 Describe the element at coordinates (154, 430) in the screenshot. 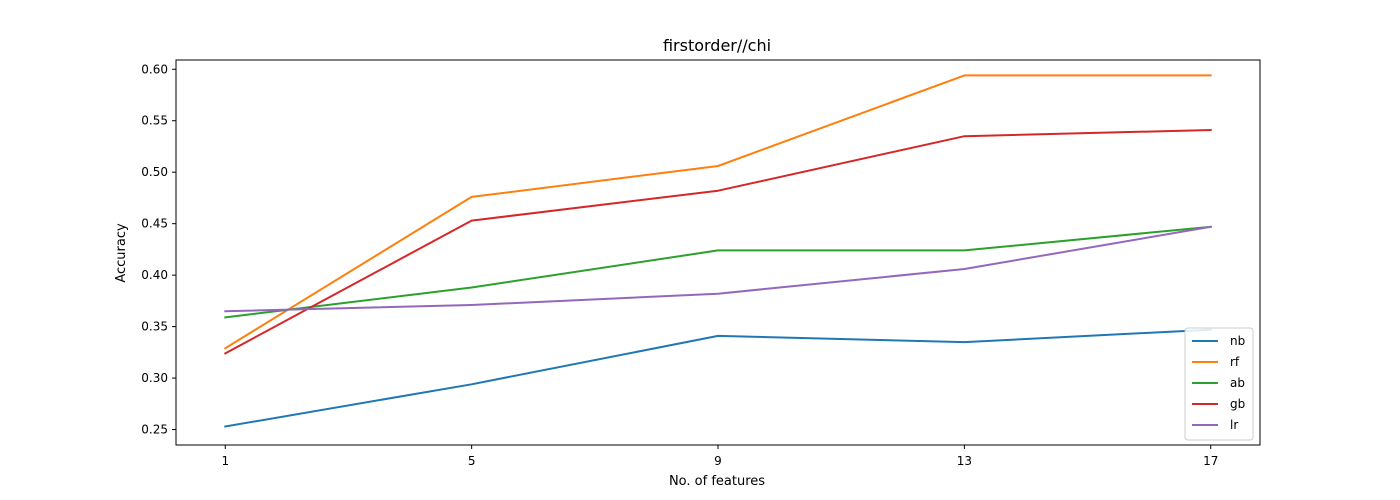

I see `y-tick-label: 0.25` at that location.